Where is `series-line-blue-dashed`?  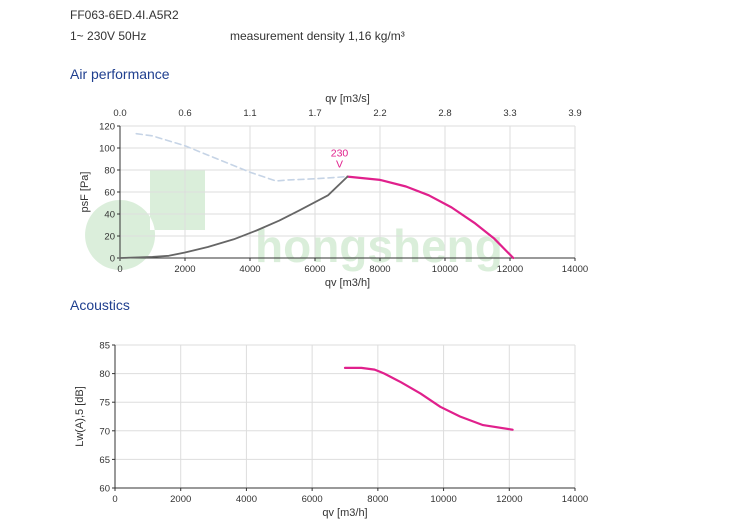 series-line-blue-dashed is located at coordinates (242, 157).